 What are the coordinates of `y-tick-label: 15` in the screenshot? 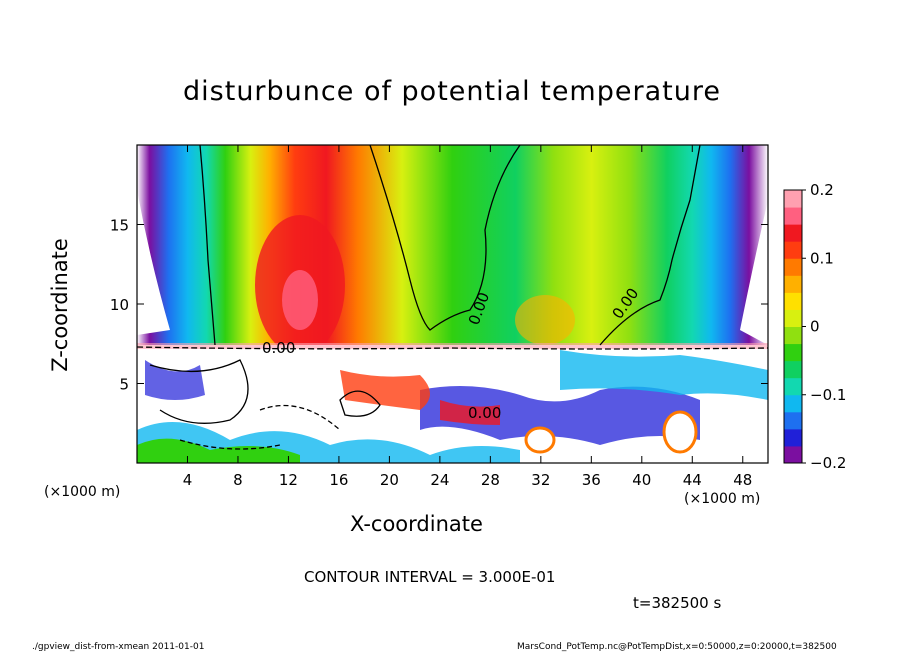 It's located at (119, 226).